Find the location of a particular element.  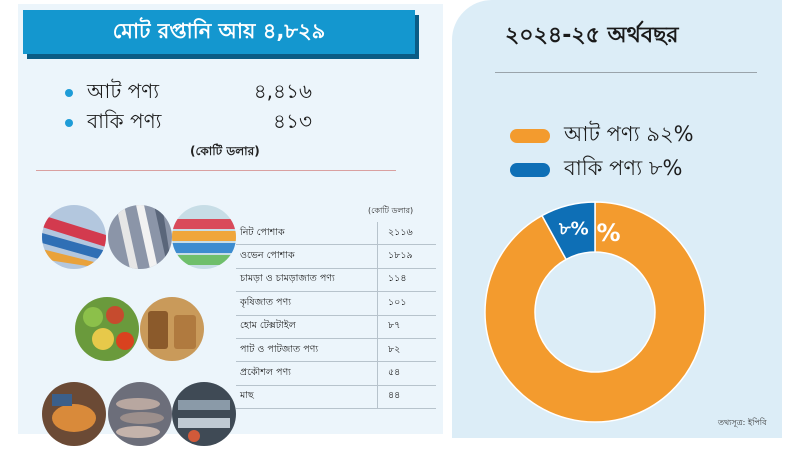

summary-value: ৪,৪১৬ is located at coordinates (282, 90).